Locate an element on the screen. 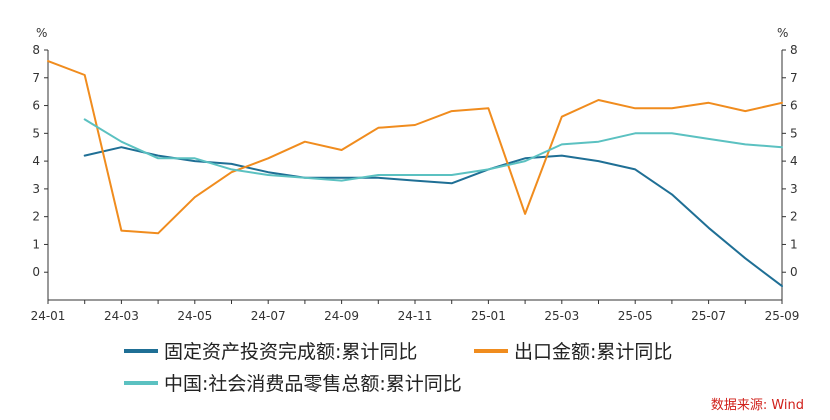  y-tick-label-left: 7 is located at coordinates (36, 78).